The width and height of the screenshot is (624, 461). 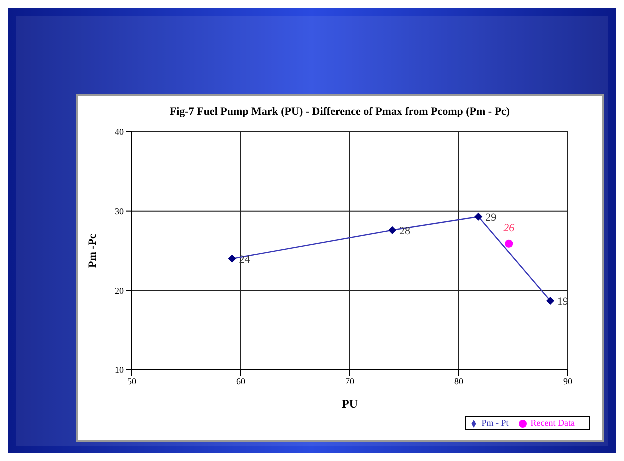 What do you see at coordinates (119, 370) in the screenshot?
I see `y-tick-label: 10` at bounding box center [119, 370].